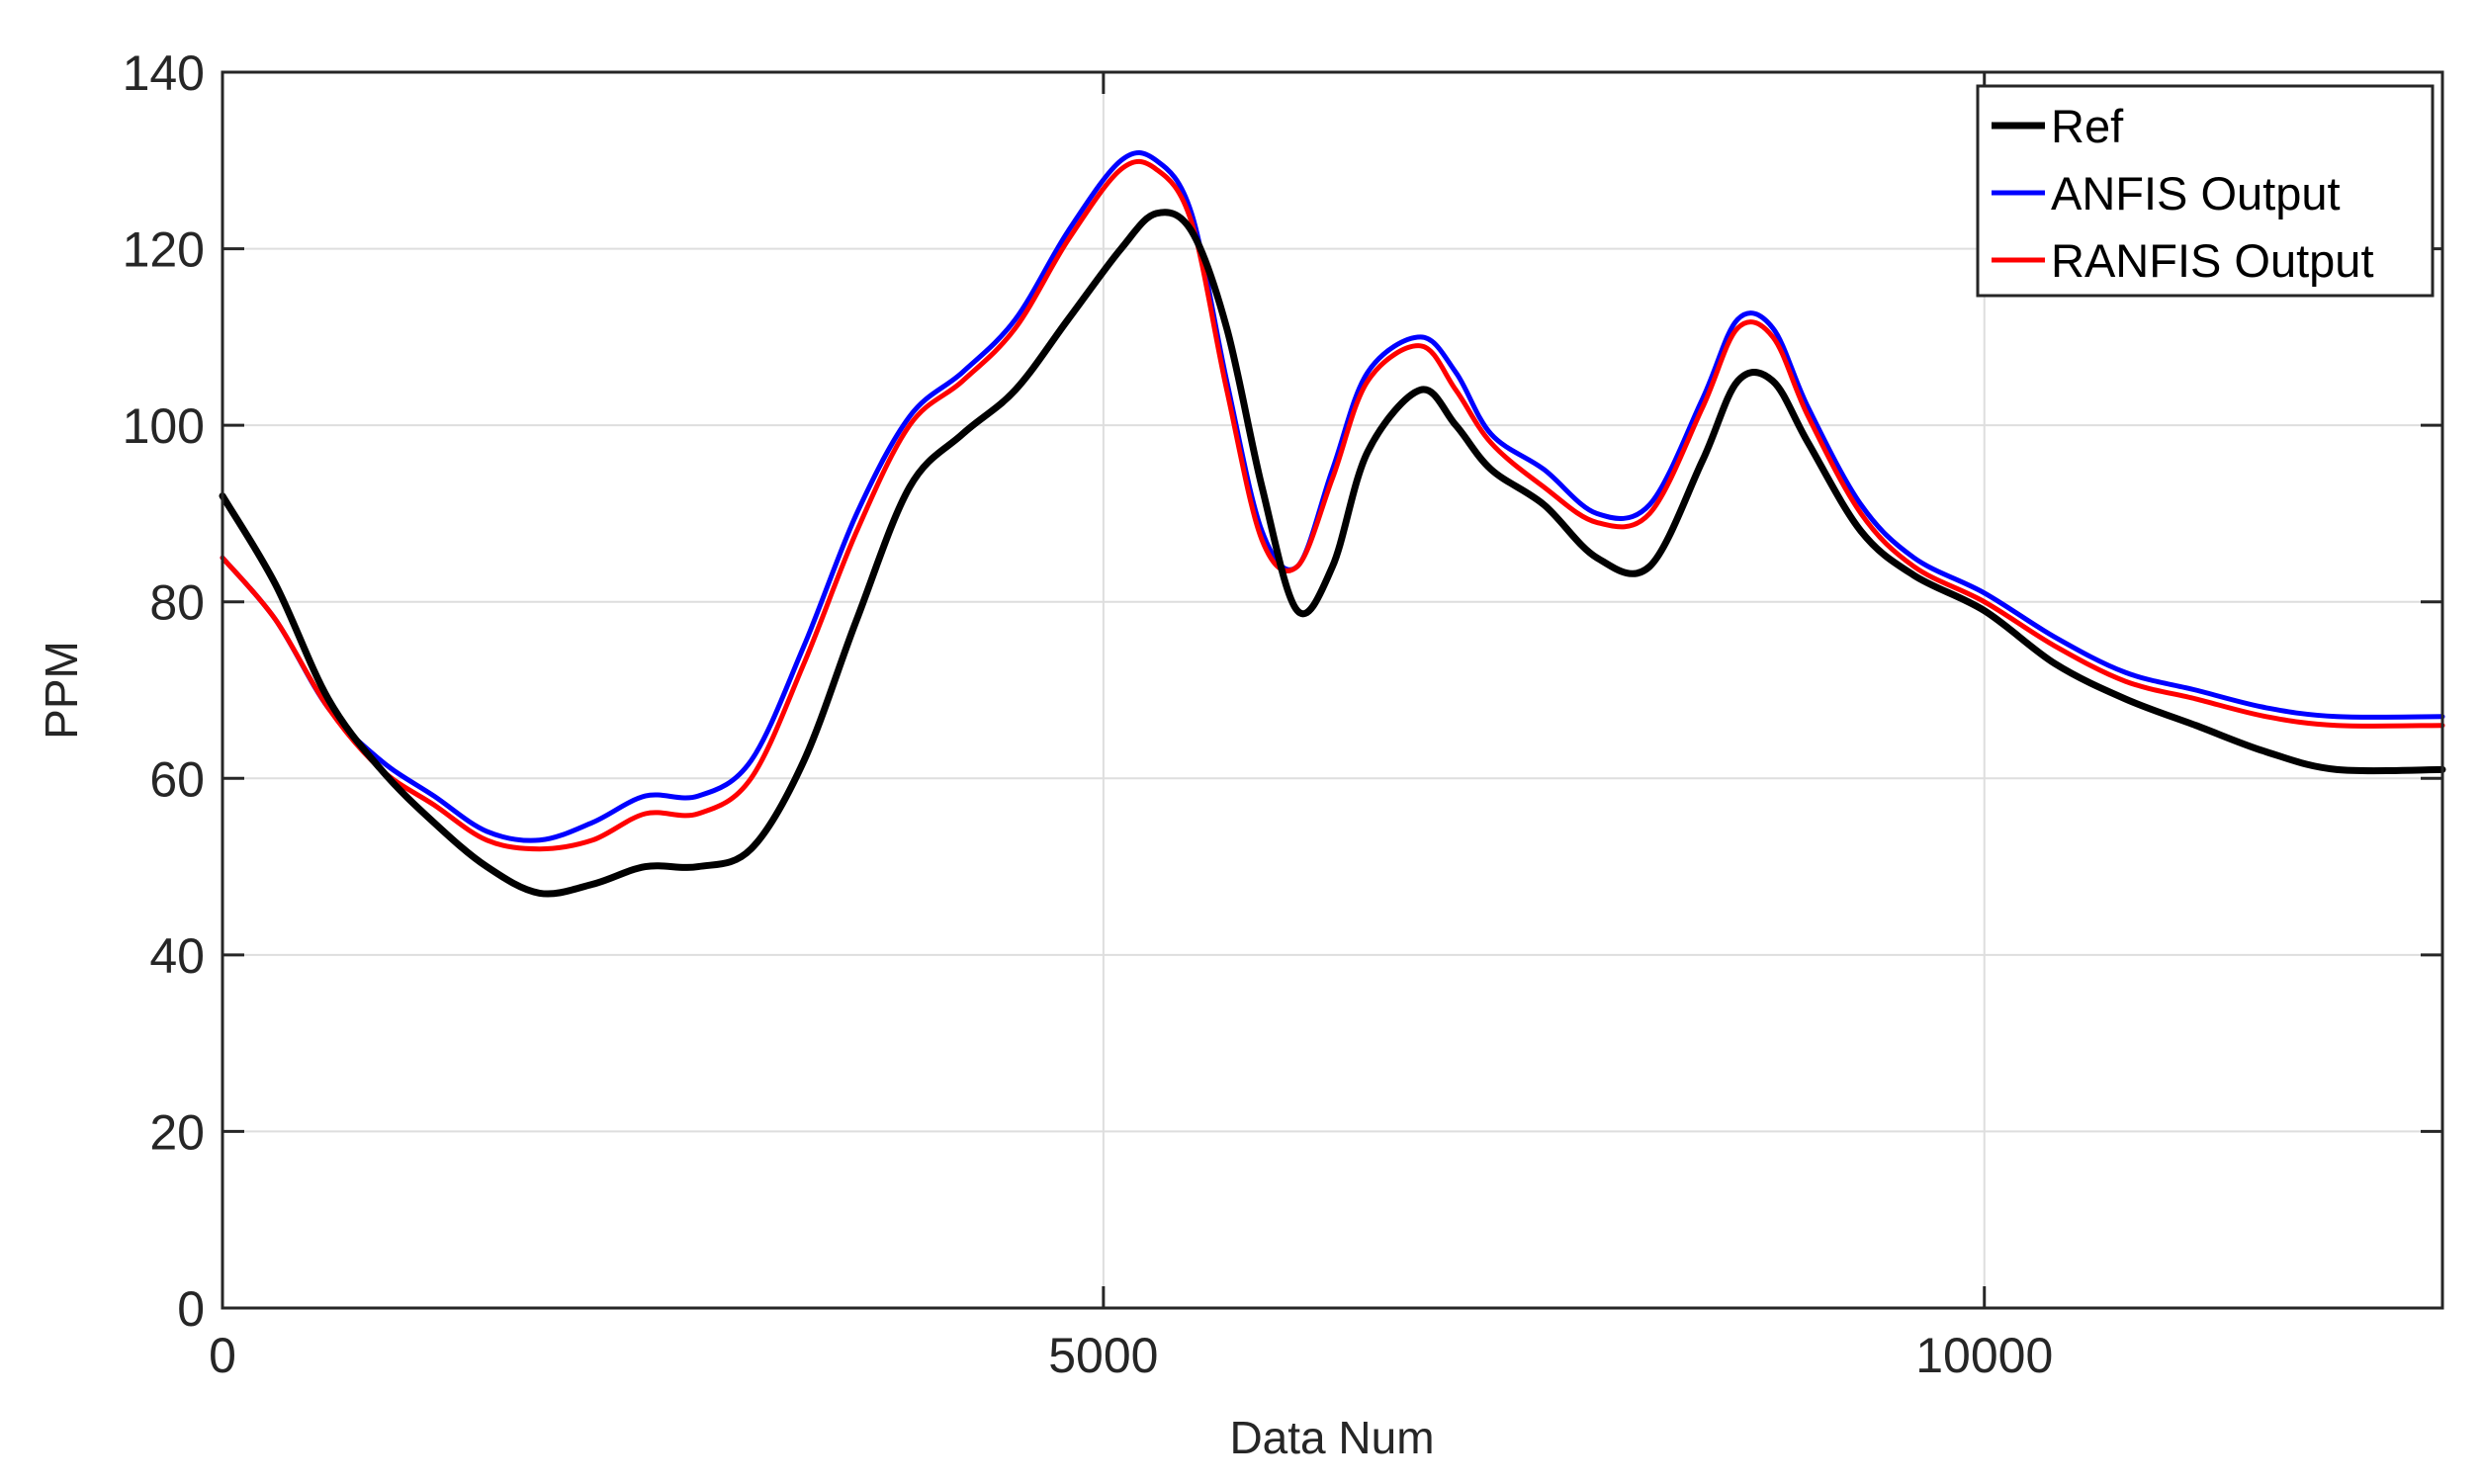 The image size is (2482, 1484). Describe the element at coordinates (2213, 260) in the screenshot. I see `legend-label: RANFIS Output` at that location.